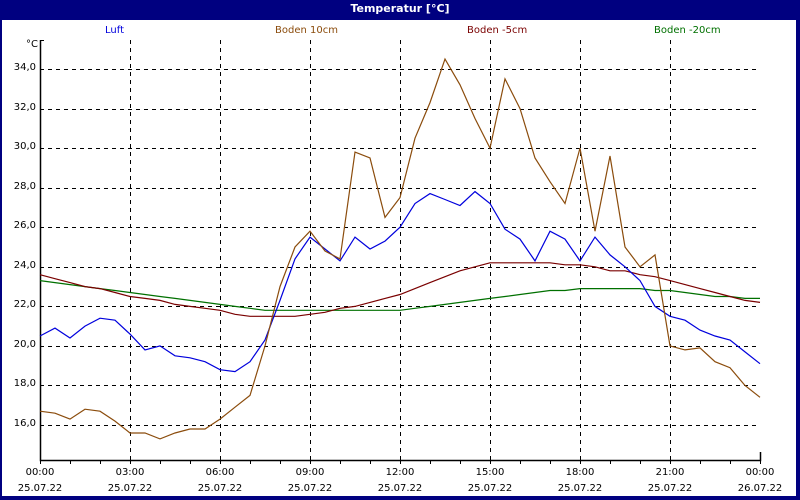 Image resolution: width=800 pixels, height=500 pixels. Describe the element at coordinates (24, 225) in the screenshot. I see `y-tick-label: 26,0` at that location.